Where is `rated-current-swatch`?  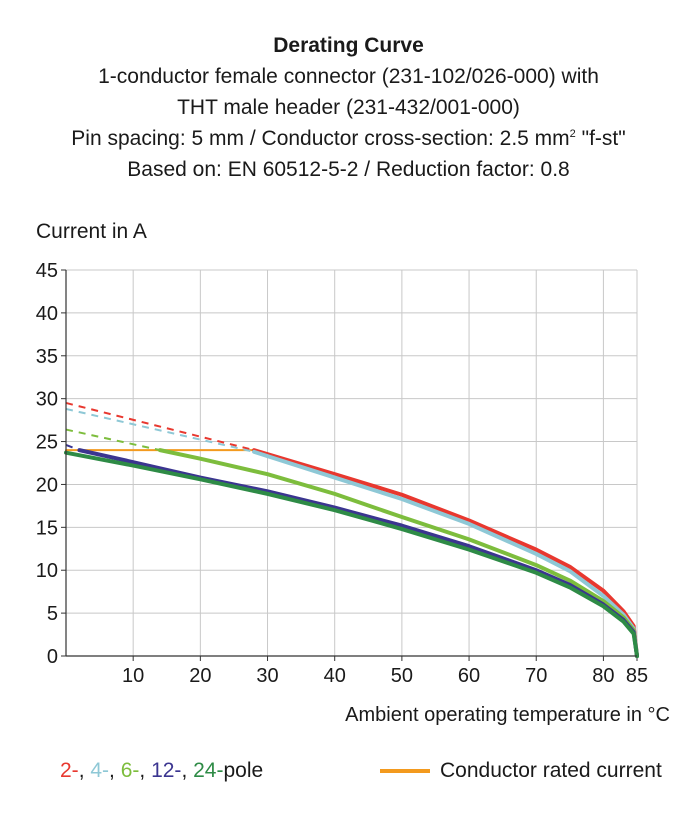
rated-current-swatch is located at coordinates (405, 771).